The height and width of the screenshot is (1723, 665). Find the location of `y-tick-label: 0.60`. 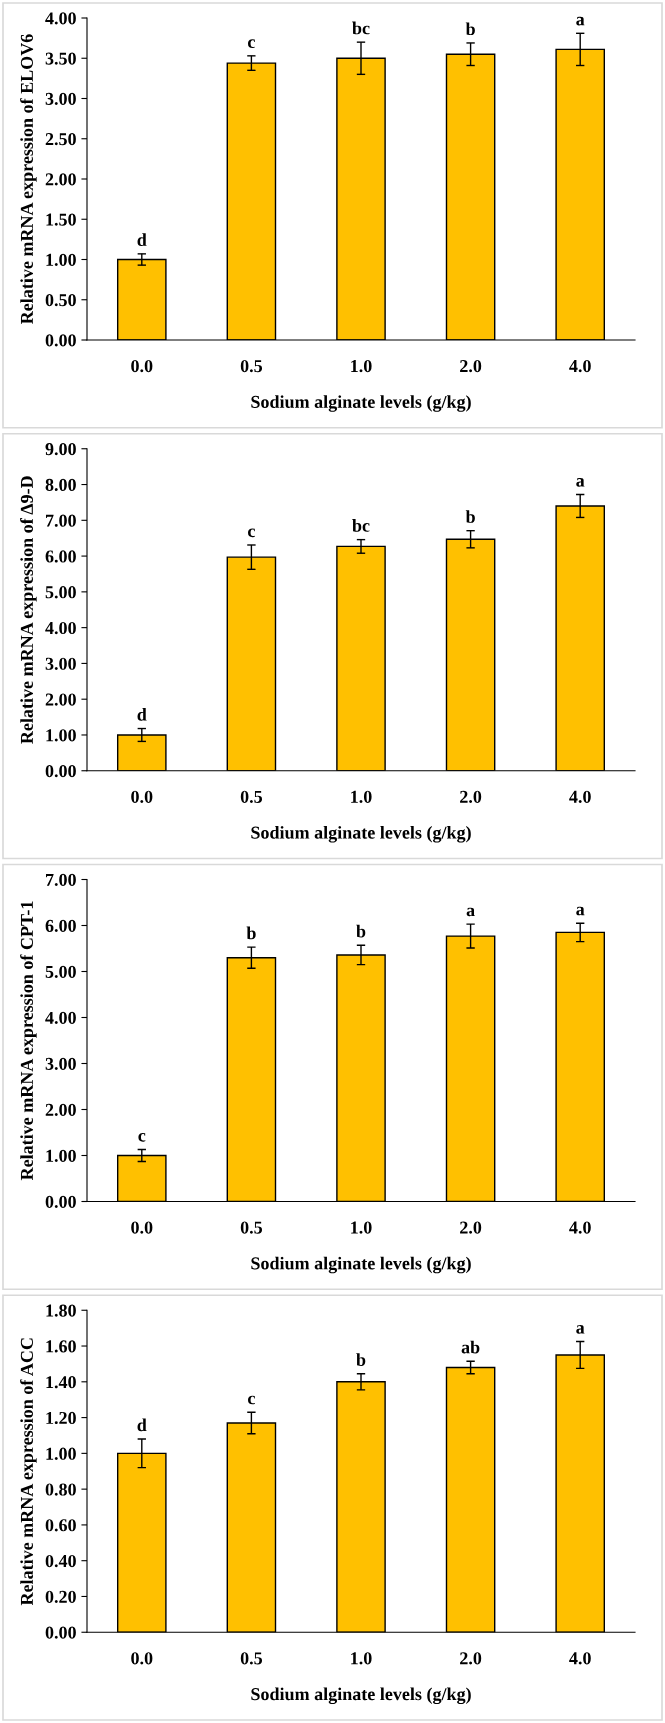

y-tick-label: 0.60 is located at coordinates (60, 1525).